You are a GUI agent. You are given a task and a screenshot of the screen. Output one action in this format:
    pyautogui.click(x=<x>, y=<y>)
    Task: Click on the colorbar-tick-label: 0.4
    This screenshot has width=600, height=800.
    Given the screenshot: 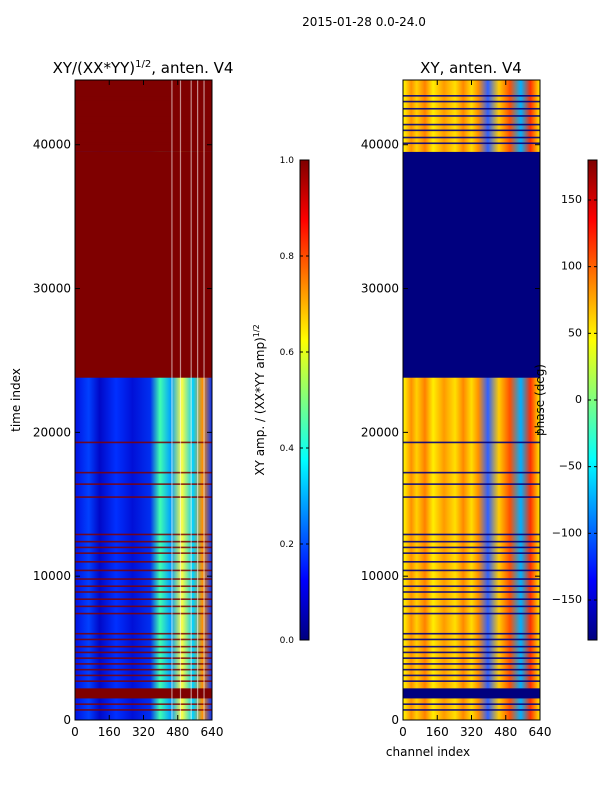 What is the action you would take?
    pyautogui.click(x=287, y=449)
    